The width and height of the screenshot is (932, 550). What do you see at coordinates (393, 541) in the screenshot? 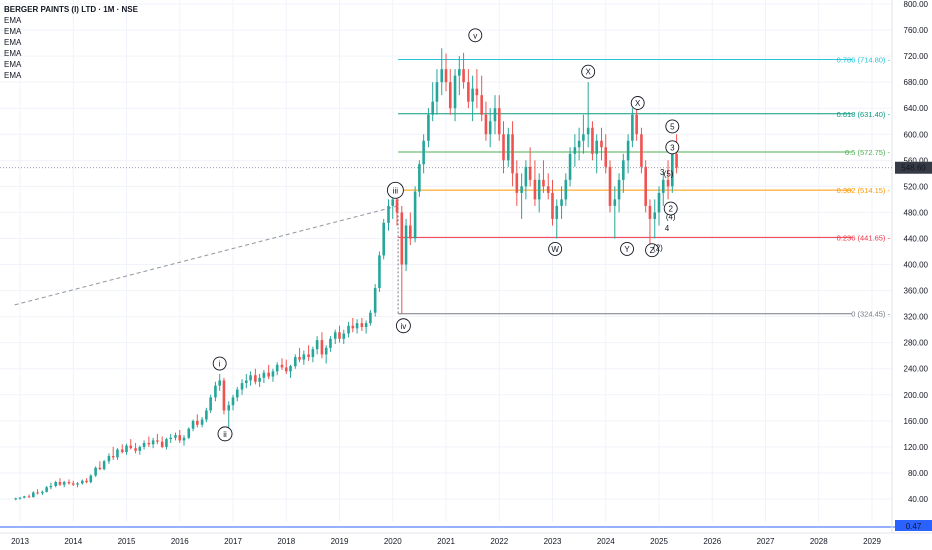
I see `x-tick-label: 2020` at bounding box center [393, 541].